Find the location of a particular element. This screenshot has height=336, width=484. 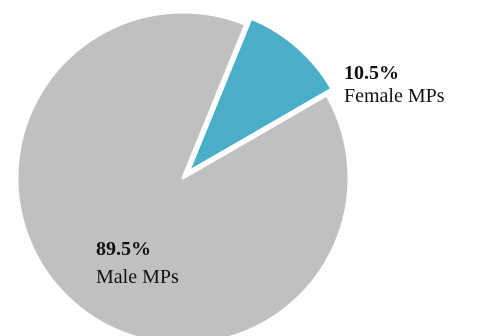

pie-slice-female-mps is located at coordinates (260, 95).